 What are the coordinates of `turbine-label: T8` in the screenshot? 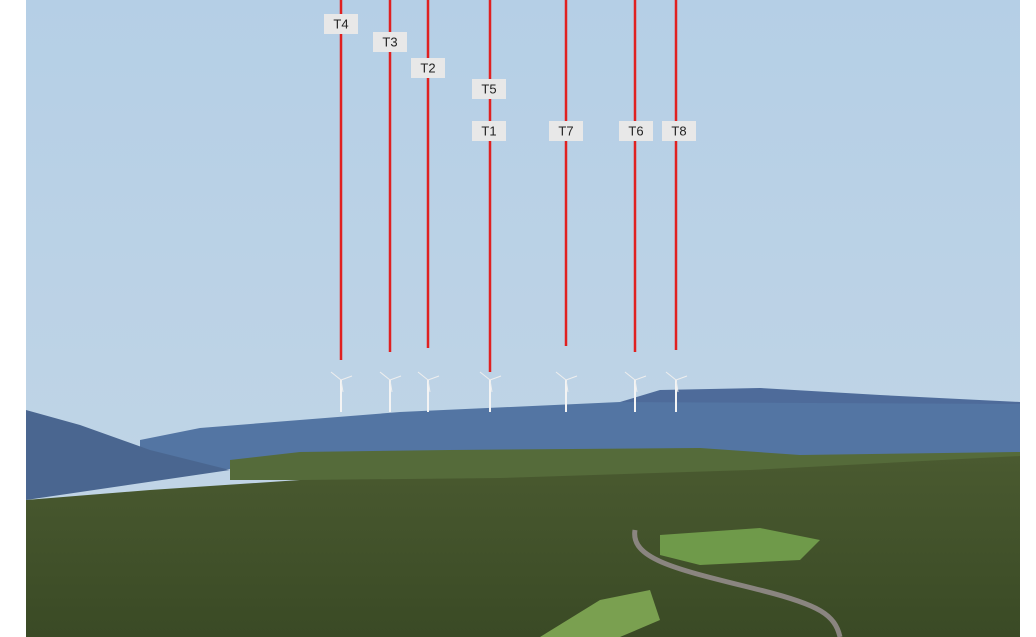 It's located at (678, 130).